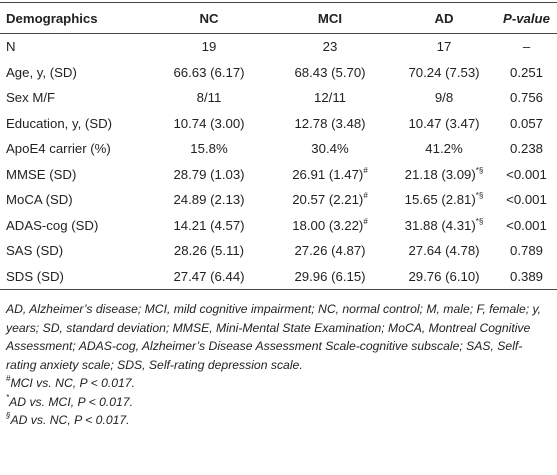 The height and width of the screenshot is (475, 557). I want to click on table-row: Sex M/F 8/11 12/11 9/8 0.756, so click(278, 98).